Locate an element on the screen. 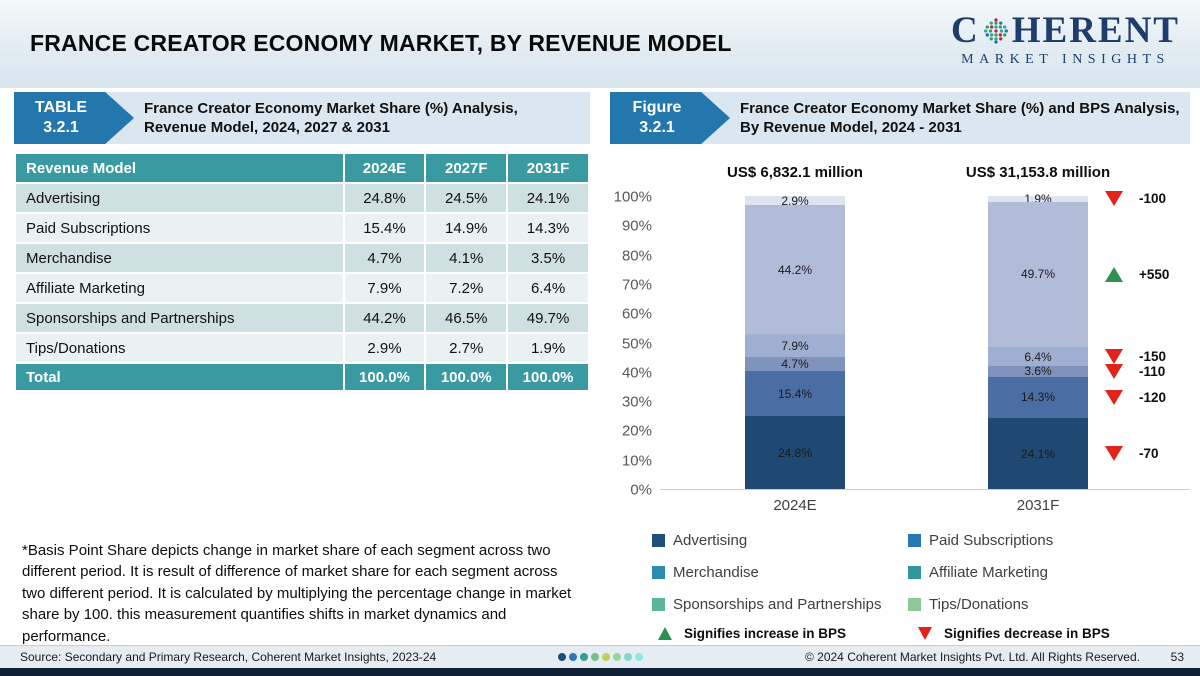 The image size is (1200, 676). bps-increase-legend: Signifies increase in BPS is located at coordinates (752, 633).